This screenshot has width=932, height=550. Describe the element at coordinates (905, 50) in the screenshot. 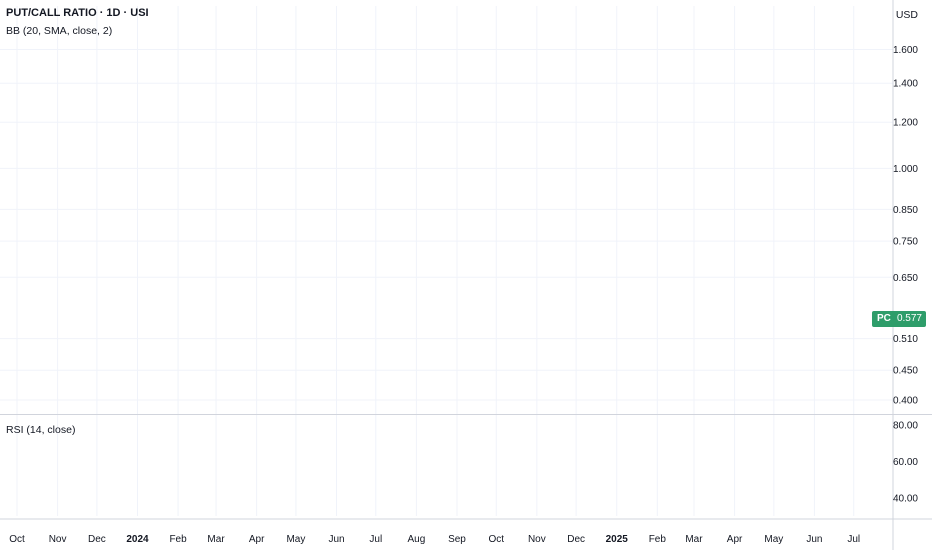

I see `y-tick-label: 1.600` at that location.